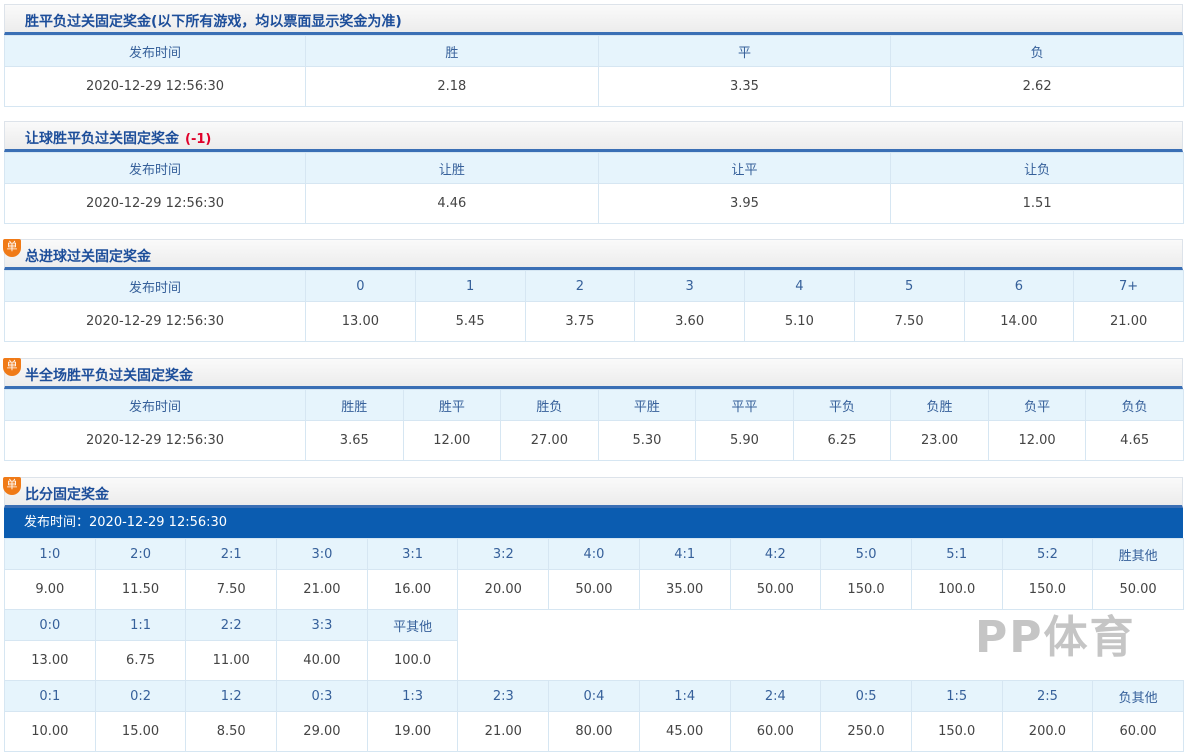 The width and height of the screenshot is (1187, 752). Describe the element at coordinates (580, 286) in the screenshot. I see `column-header: 2` at that location.